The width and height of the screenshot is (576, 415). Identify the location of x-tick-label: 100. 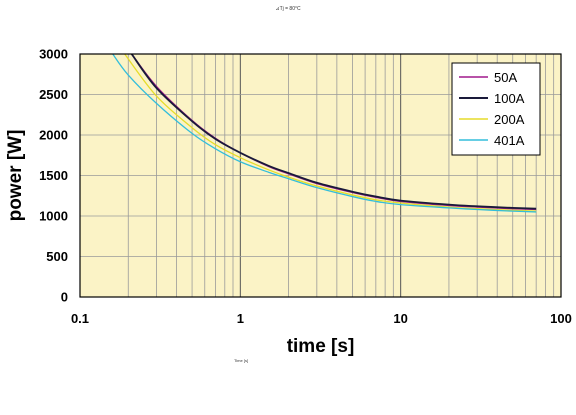
(561, 318).